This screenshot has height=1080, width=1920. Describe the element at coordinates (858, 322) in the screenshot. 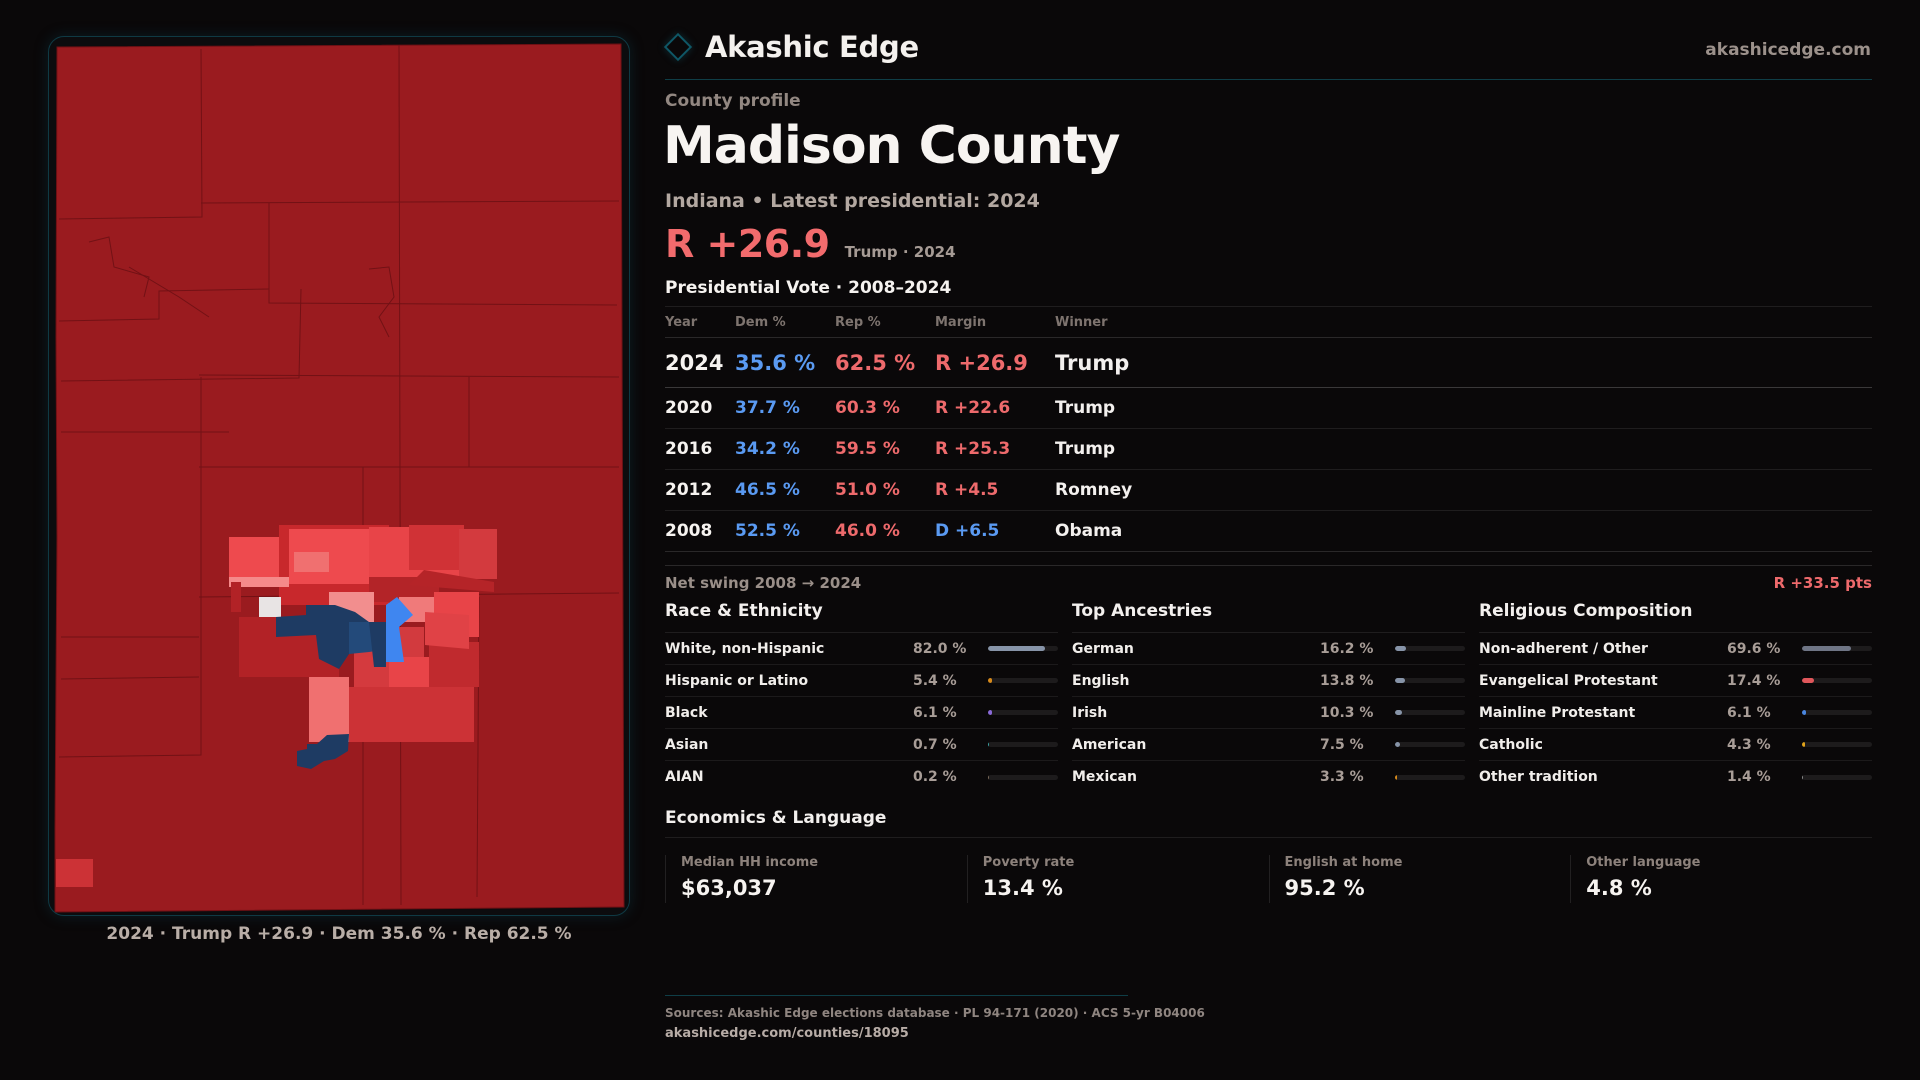

I see `col-rep: Rep %` at that location.